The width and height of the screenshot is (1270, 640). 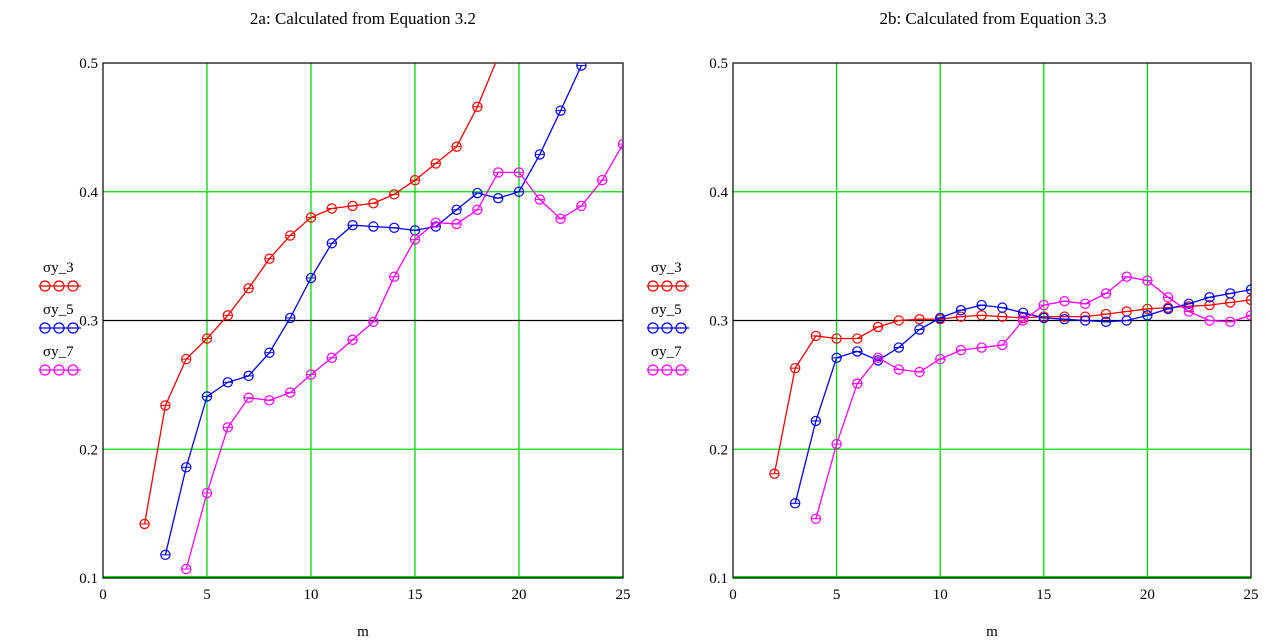 I want to click on chart-title: 2a: Calculated from Equation 3.2, so click(x=363, y=18).